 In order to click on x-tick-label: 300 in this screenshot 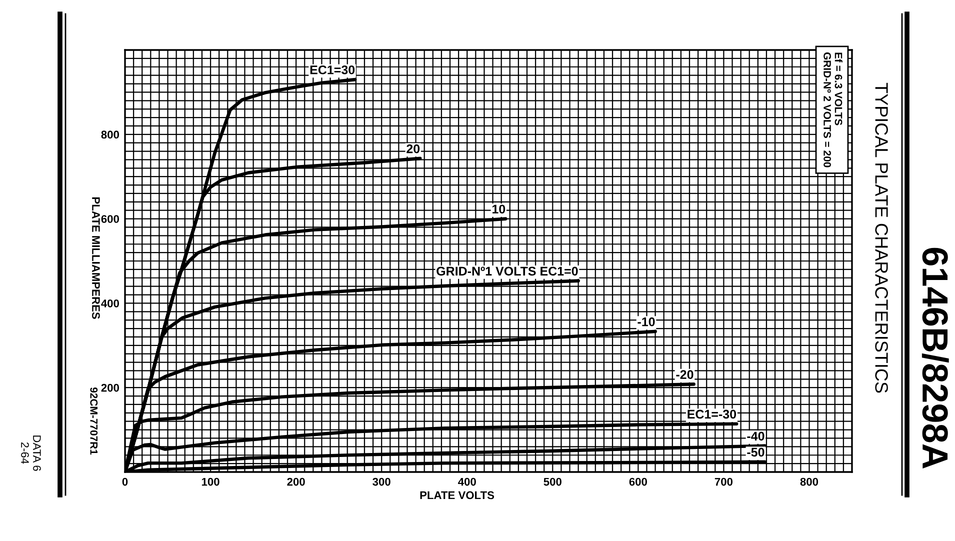, I will do `click(381, 482)`.